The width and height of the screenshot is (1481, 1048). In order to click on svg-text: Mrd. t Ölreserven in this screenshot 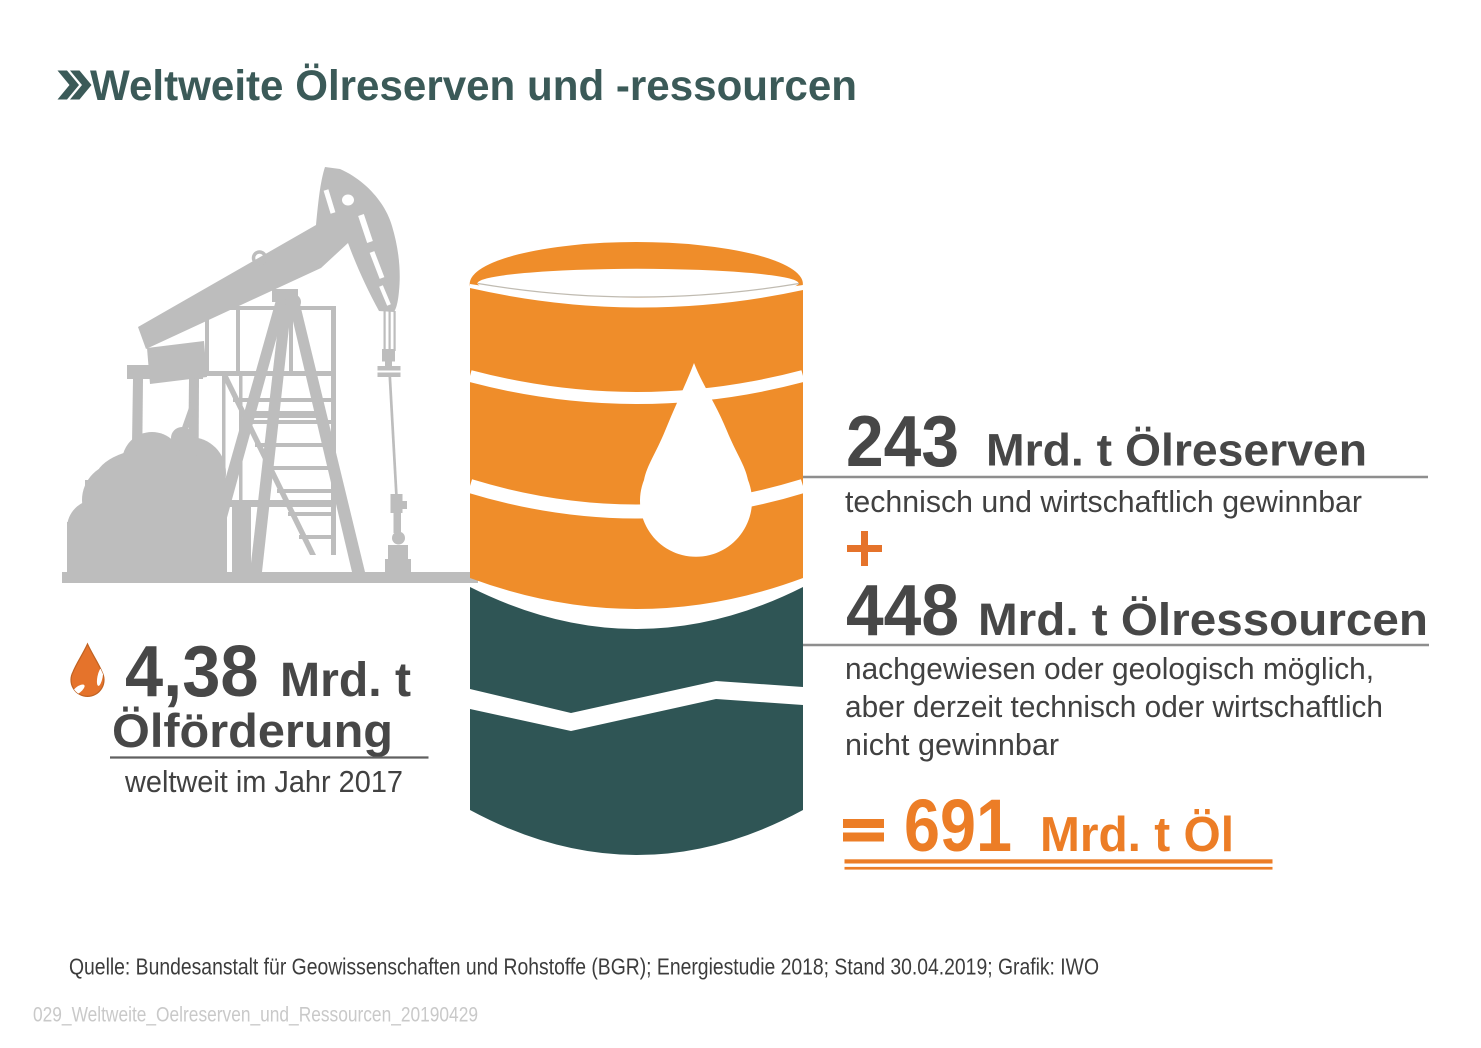, I will do `click(1176, 450)`.